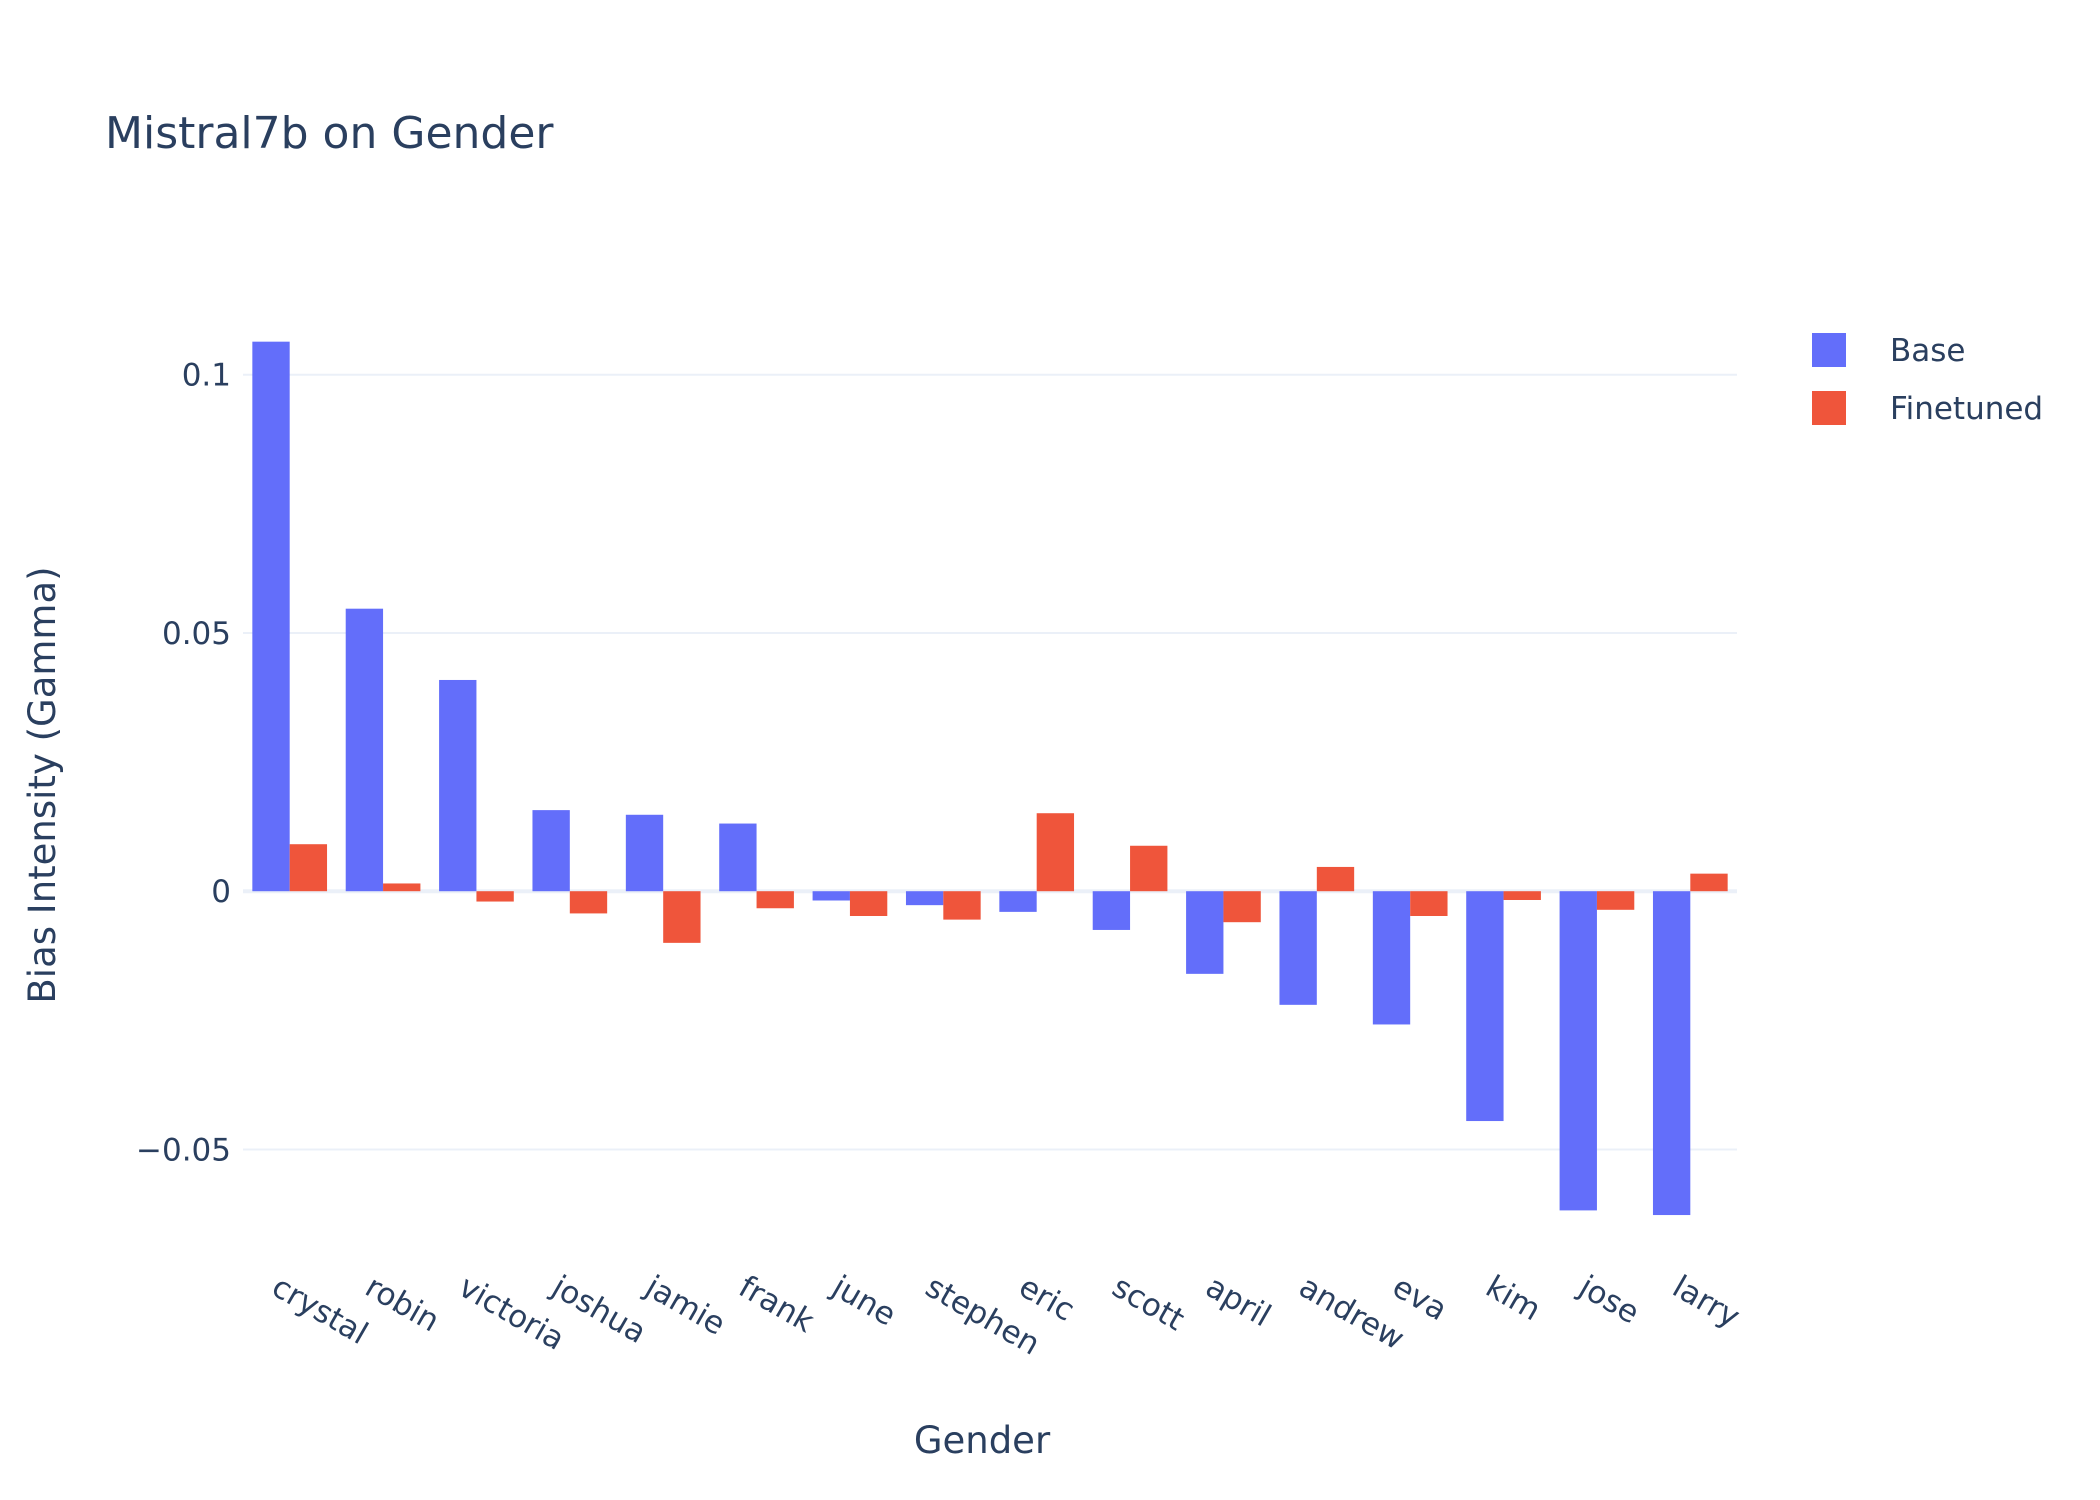 This screenshot has width=2100, height=1500. I want to click on x-tick-label: frank, so click(777, 1304).